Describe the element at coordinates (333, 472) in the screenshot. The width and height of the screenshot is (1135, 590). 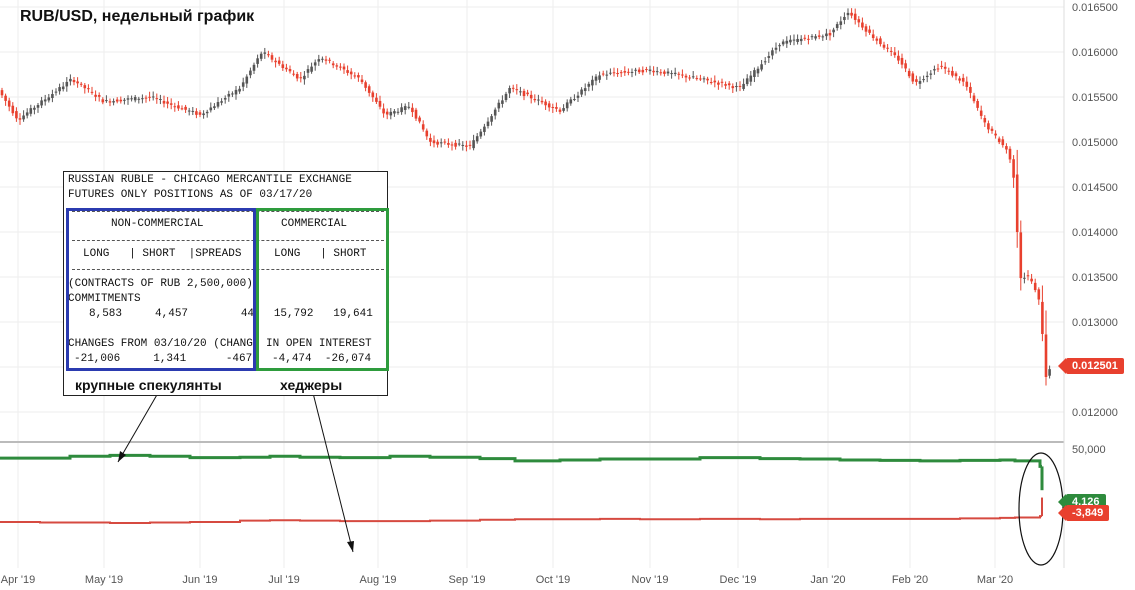
I see `hedgers-pointer-line` at that location.